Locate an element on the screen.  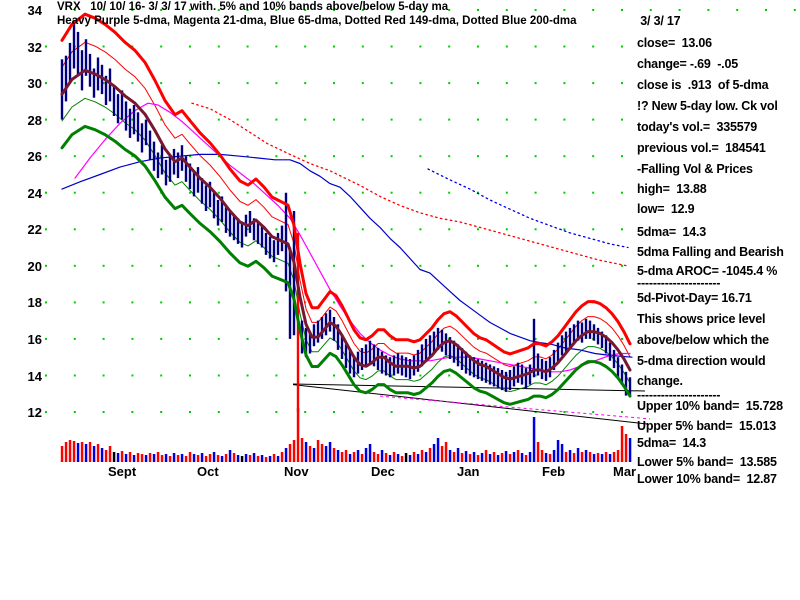
info-line: 5d-Pivot-Day= 16.71 is located at coordinates (694, 298).